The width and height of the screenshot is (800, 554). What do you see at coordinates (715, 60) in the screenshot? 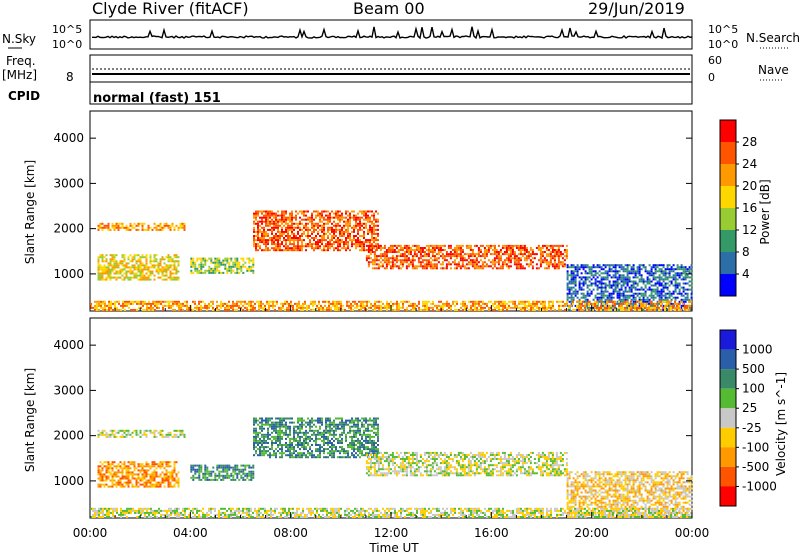
I see `nave-tick-top: 60` at bounding box center [715, 60].